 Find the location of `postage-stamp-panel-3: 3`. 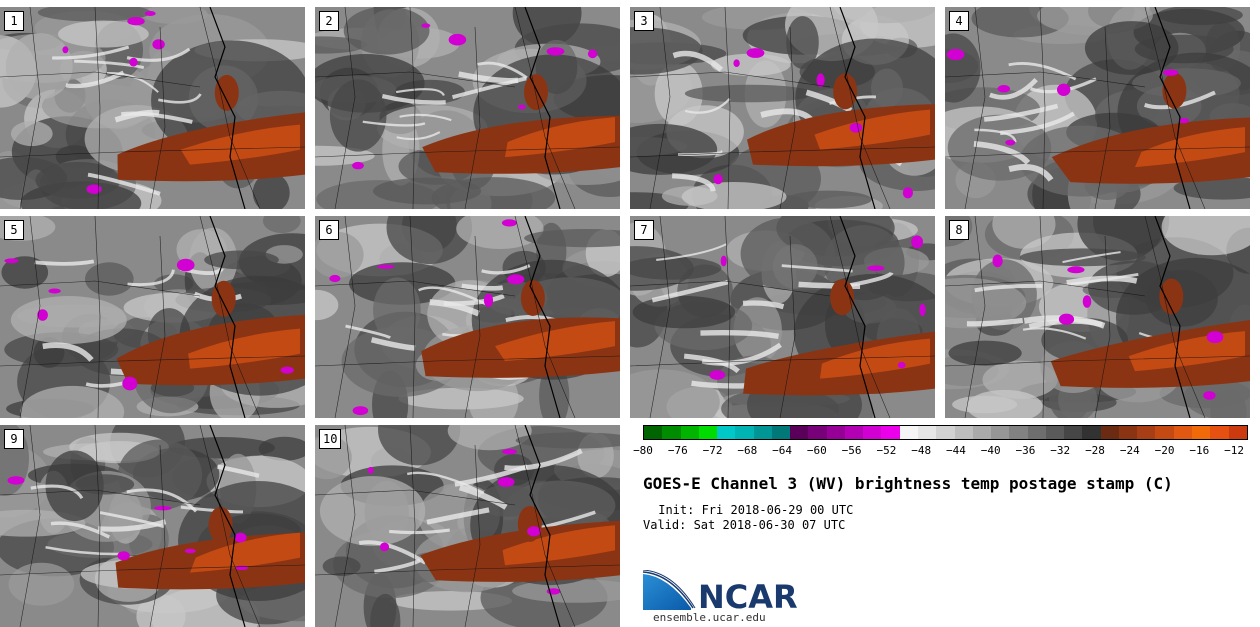

postage-stamp-panel-3: 3 is located at coordinates (782, 108).